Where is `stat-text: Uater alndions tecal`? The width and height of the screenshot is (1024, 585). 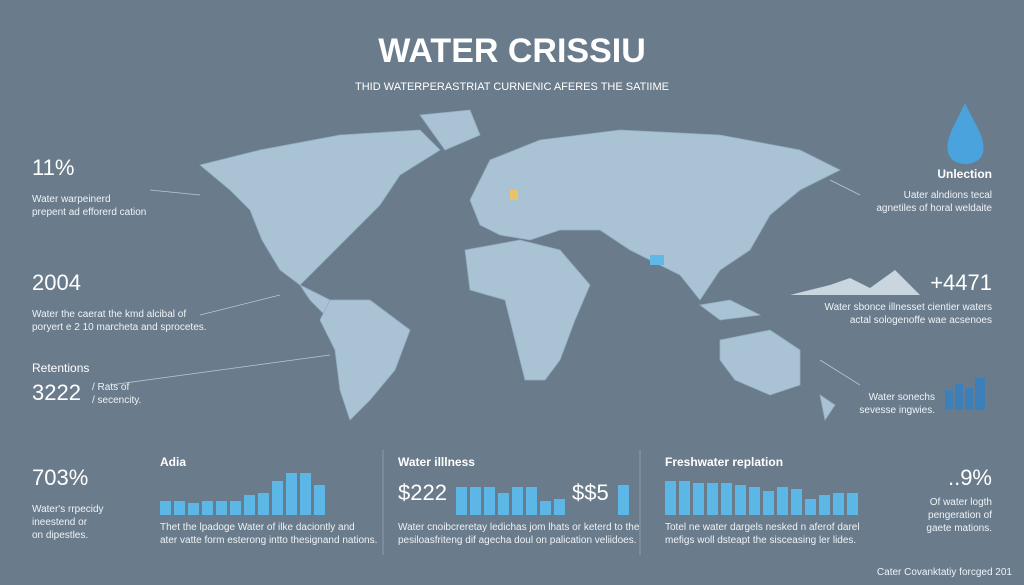
stat-text: Uater alndions tecal is located at coordinates (948, 195).